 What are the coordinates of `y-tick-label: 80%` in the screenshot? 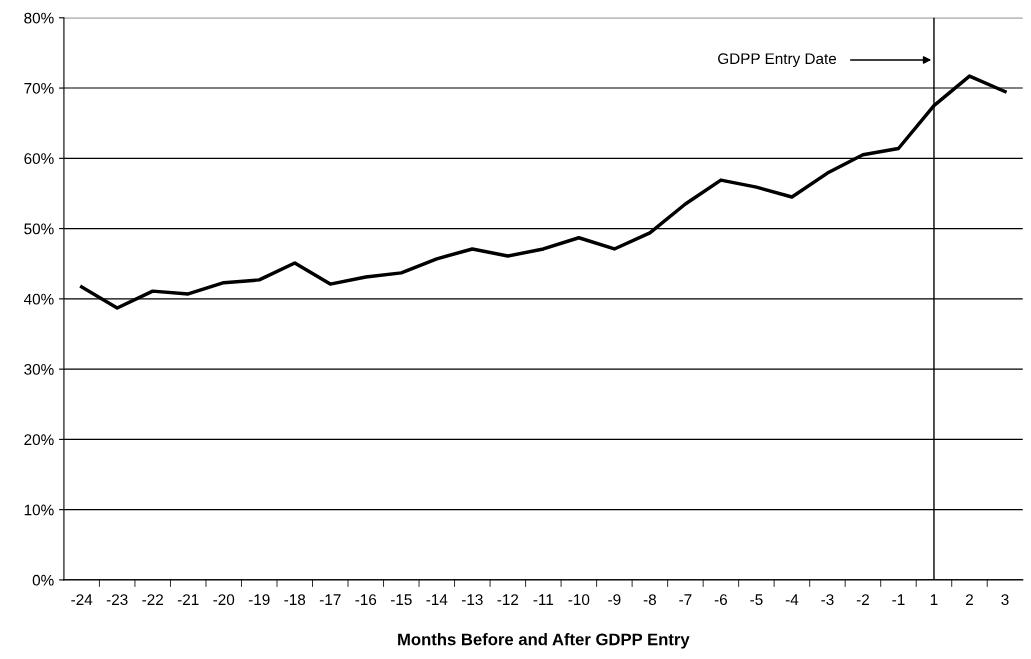 It's located at (39, 18).